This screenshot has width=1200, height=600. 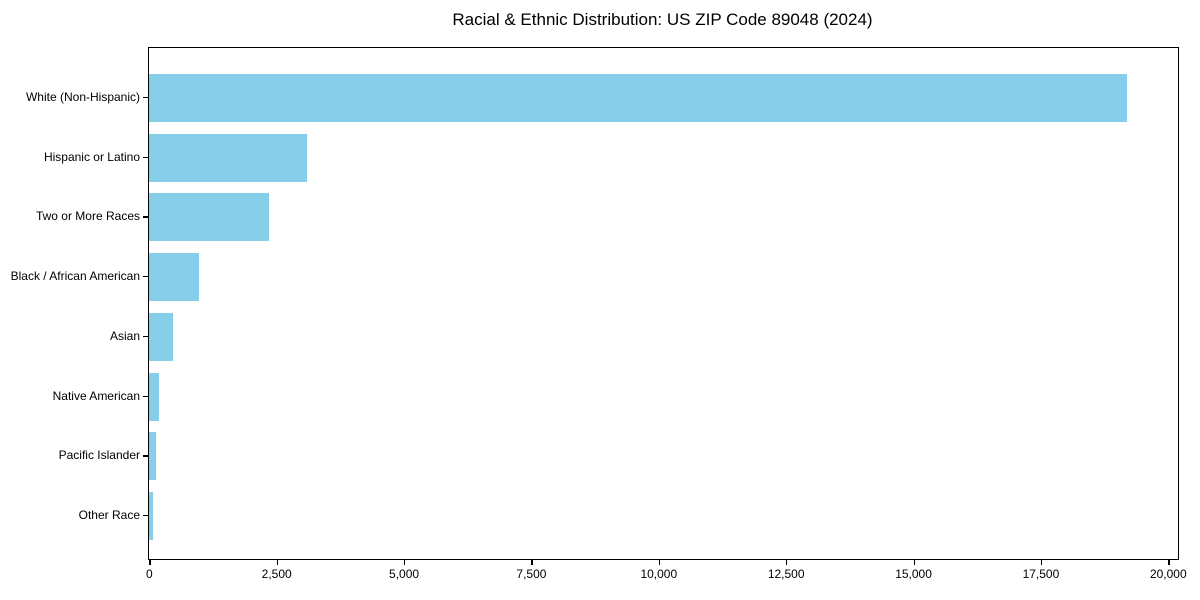 What do you see at coordinates (1041, 574) in the screenshot?
I see `x-tick-label: 17,500` at bounding box center [1041, 574].